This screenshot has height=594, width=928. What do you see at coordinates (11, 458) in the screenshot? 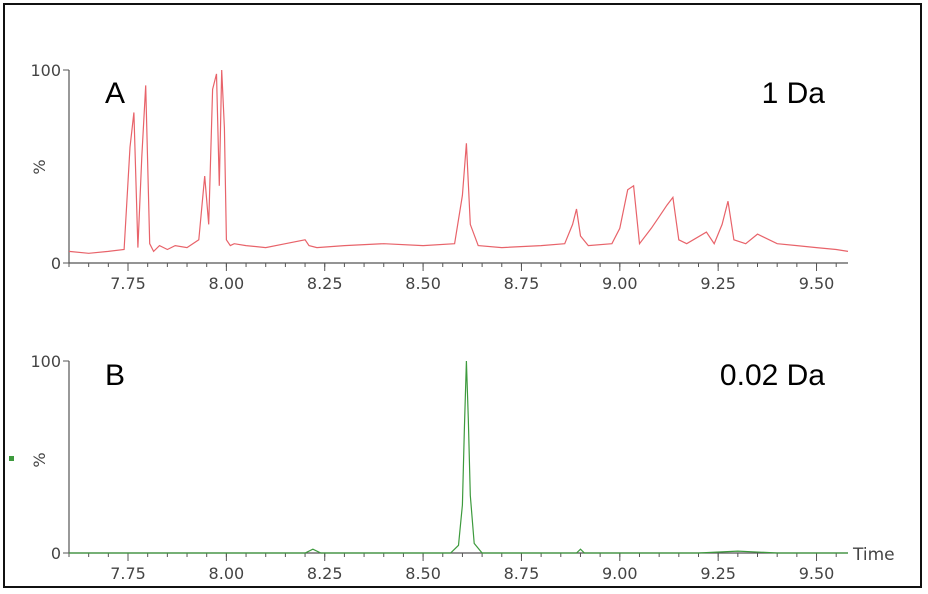
I see `panel-b-trace-marker` at bounding box center [11, 458].